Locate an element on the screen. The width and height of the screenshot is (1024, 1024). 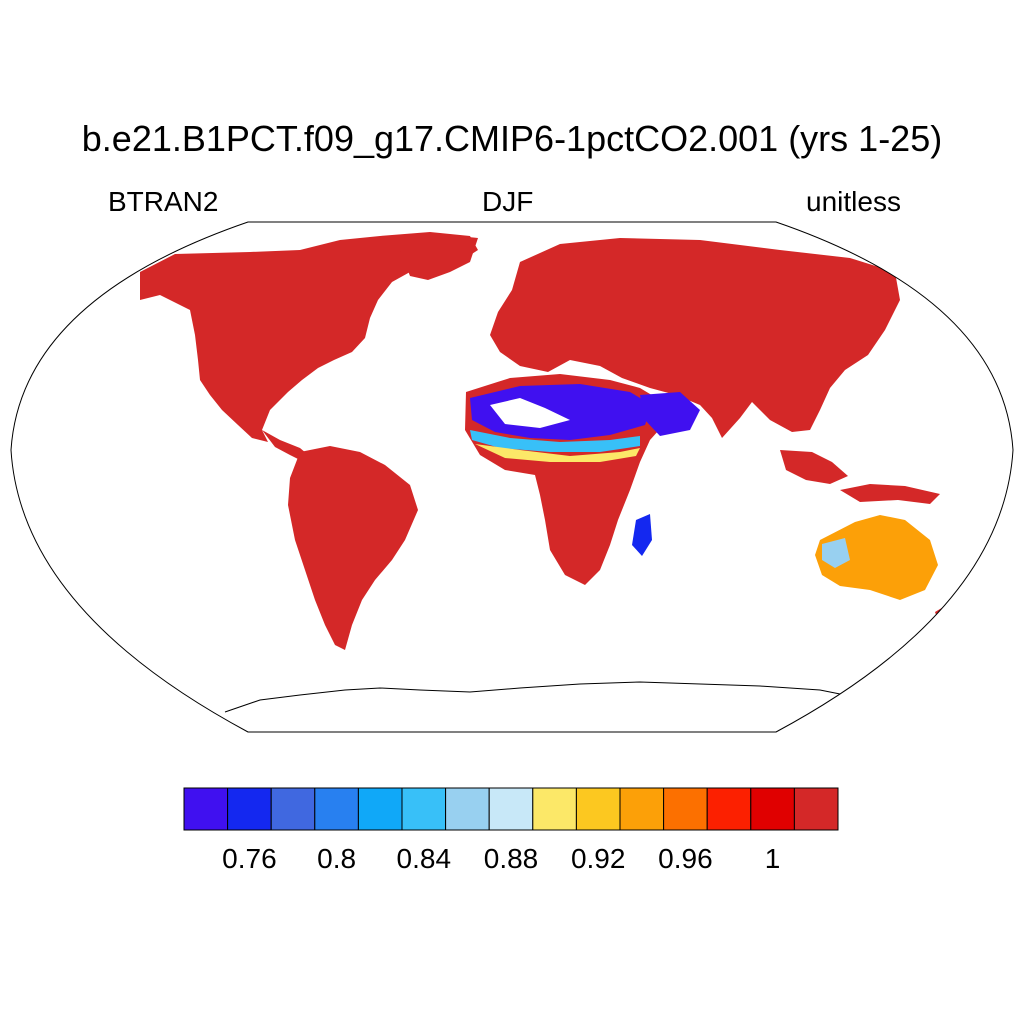
north-america-landmass is located at coordinates (309, 337).